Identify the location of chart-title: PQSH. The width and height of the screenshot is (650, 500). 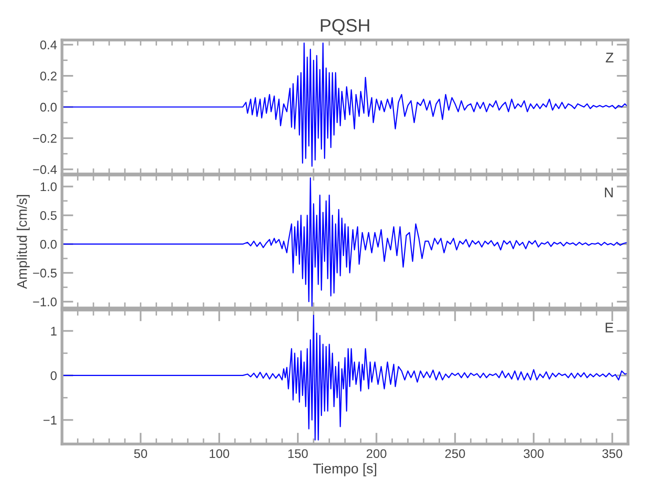
(345, 27).